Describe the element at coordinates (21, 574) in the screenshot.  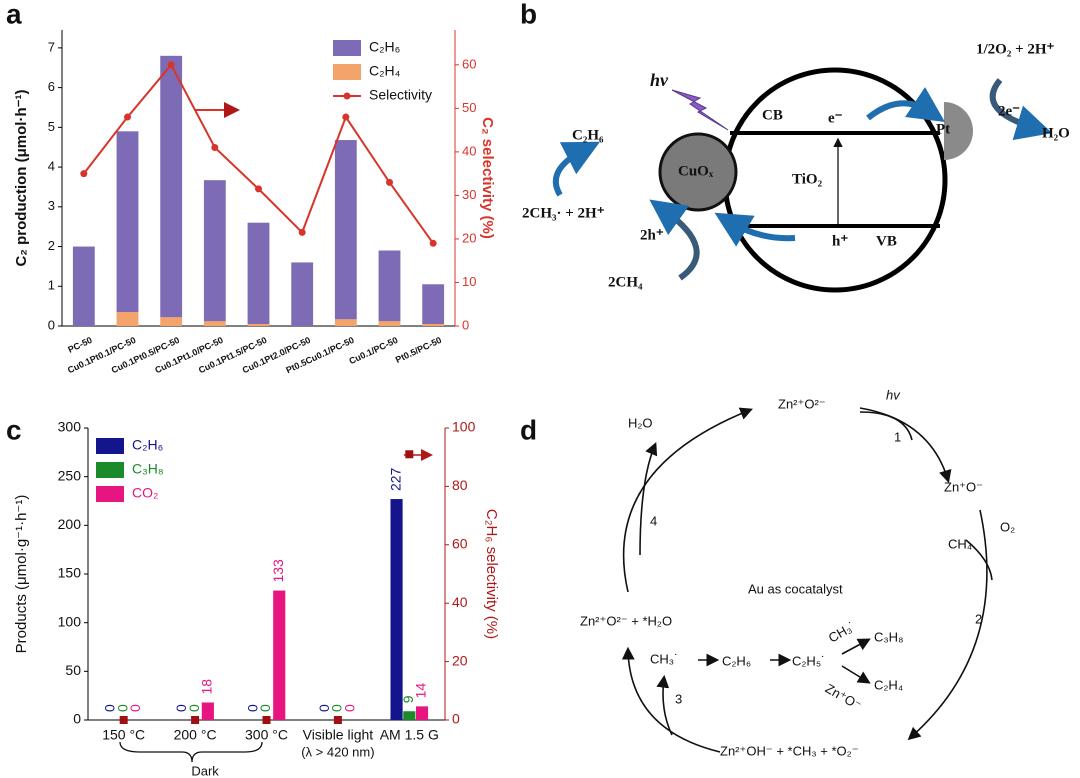
I see `y-axis-label: Products (μmol·g⁻¹·h⁻¹)` at that location.